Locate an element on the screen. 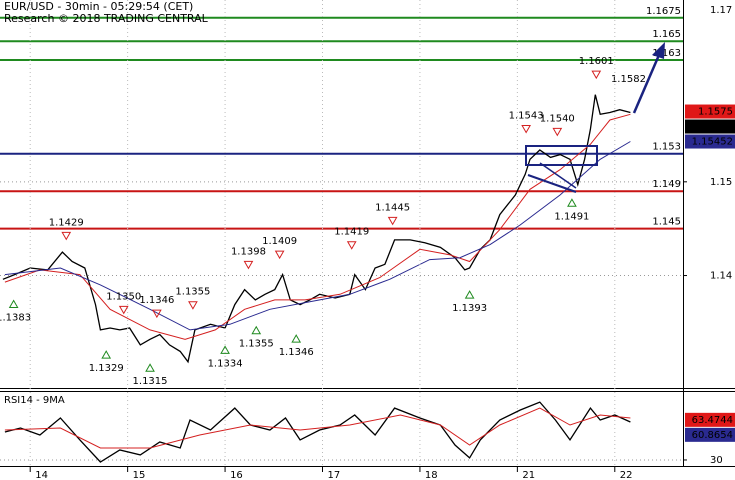 The width and height of the screenshot is (735, 480). arrow-head is located at coordinates (658, 50).